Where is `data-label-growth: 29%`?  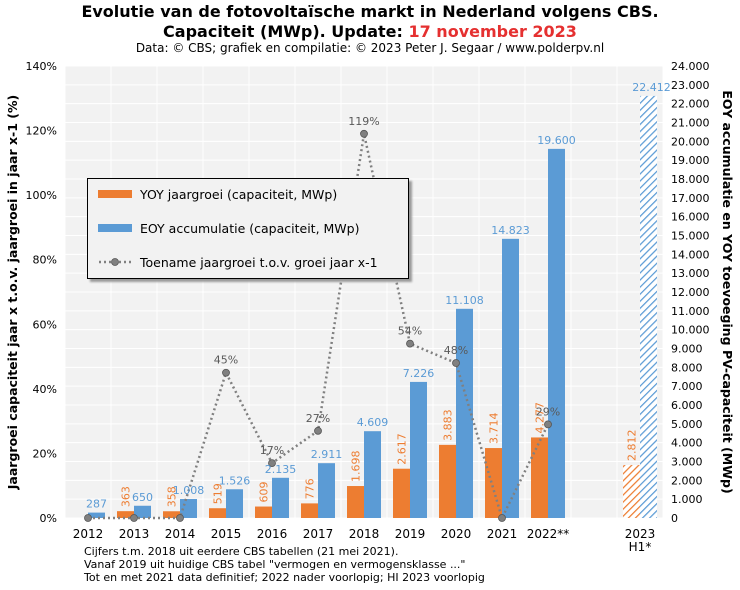 data-label-growth: 29% is located at coordinates (548, 411).